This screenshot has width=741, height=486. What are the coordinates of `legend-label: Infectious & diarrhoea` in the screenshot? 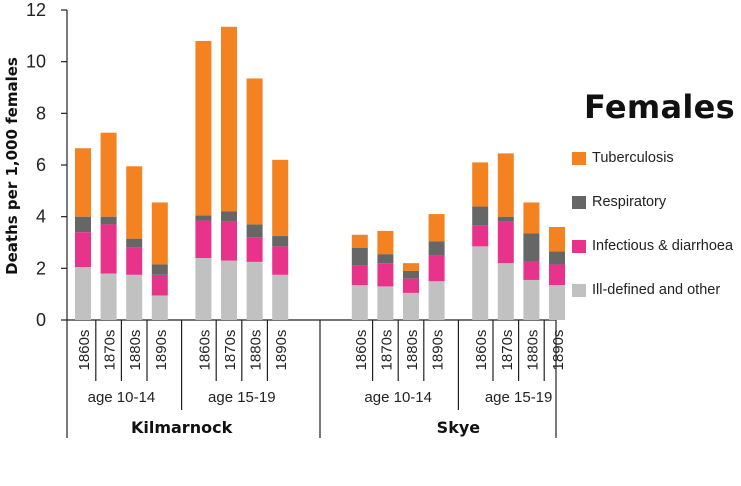 It's located at (663, 246).